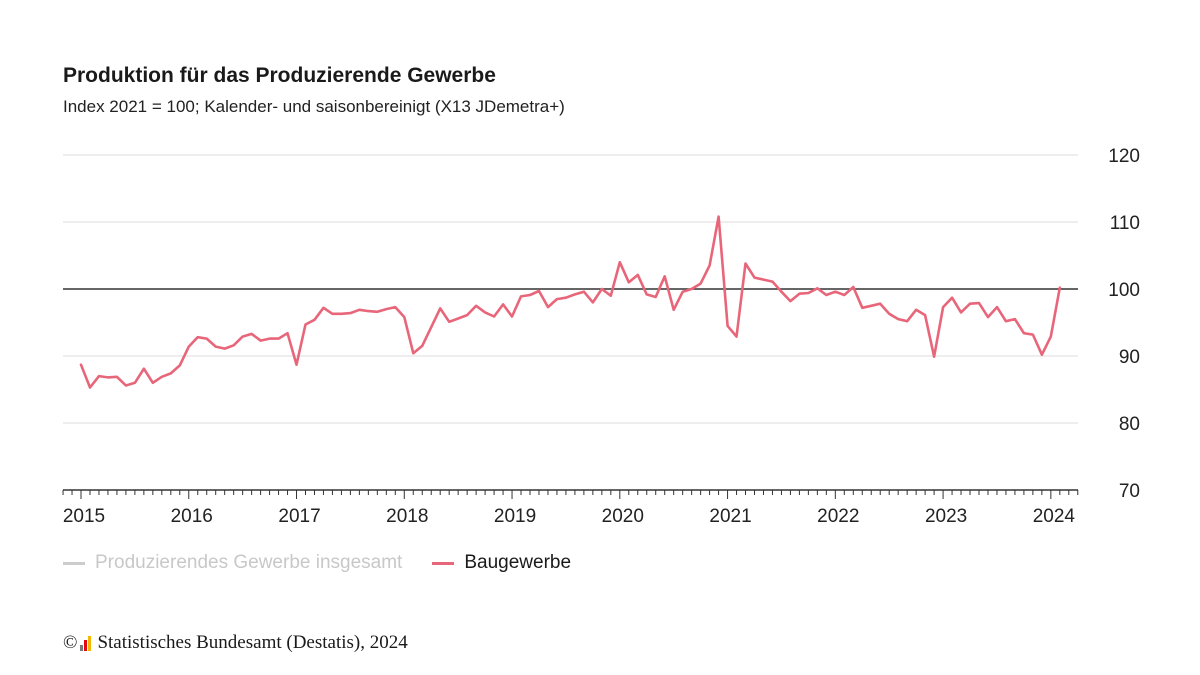 The image size is (1200, 675). What do you see at coordinates (252, 642) in the screenshot?
I see `source-text: Statistisches Bundesamt (Destatis), 2024` at bounding box center [252, 642].